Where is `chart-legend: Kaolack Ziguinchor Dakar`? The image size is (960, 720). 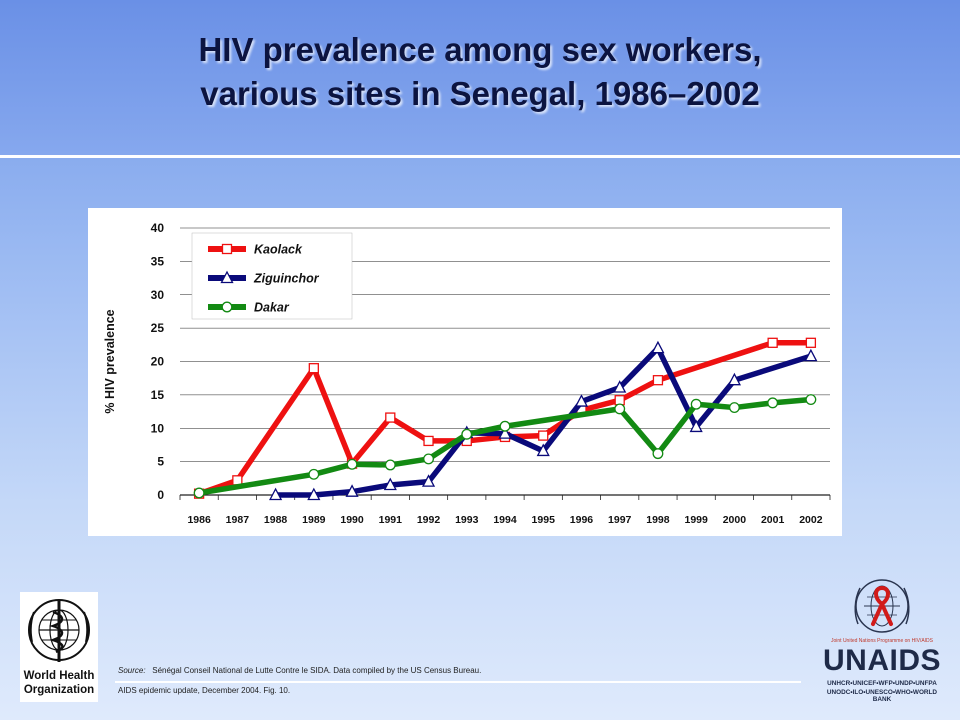 chart-legend: Kaolack Ziguinchor Dakar is located at coordinates (272, 276).